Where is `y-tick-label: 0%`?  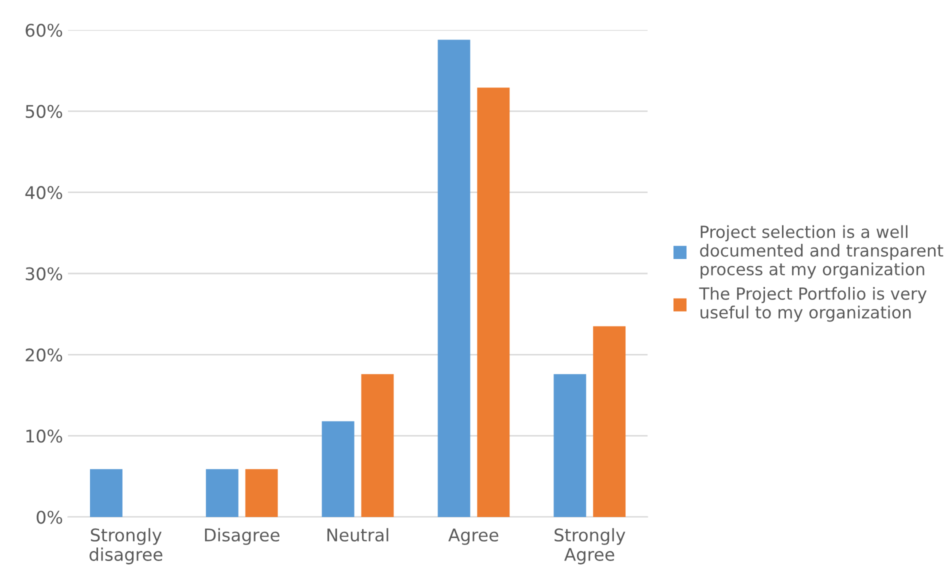
y-tick-label: 0% is located at coordinates (49, 517).